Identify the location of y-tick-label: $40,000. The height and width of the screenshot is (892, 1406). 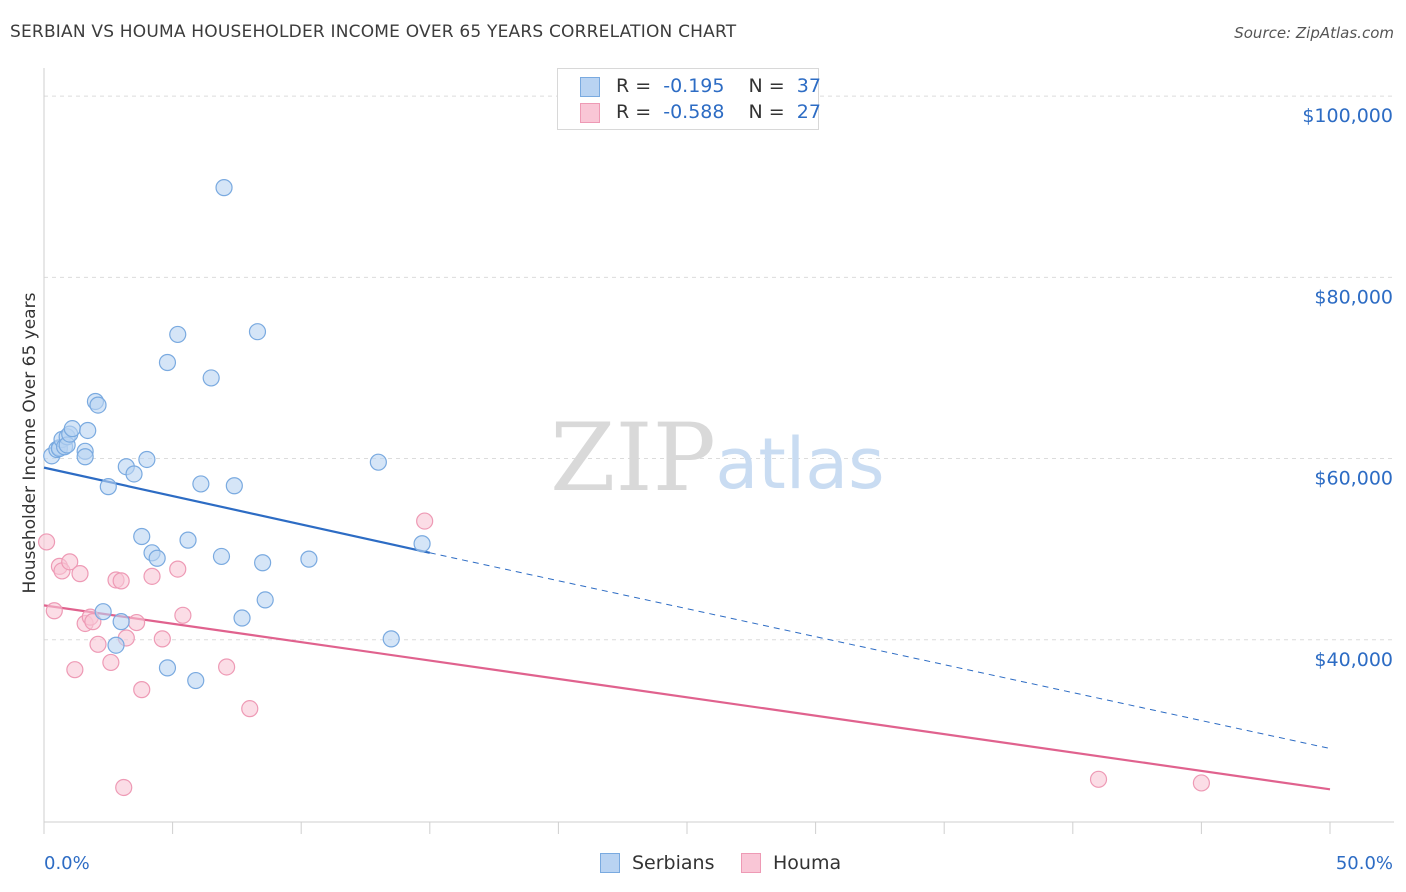
(1353, 660).